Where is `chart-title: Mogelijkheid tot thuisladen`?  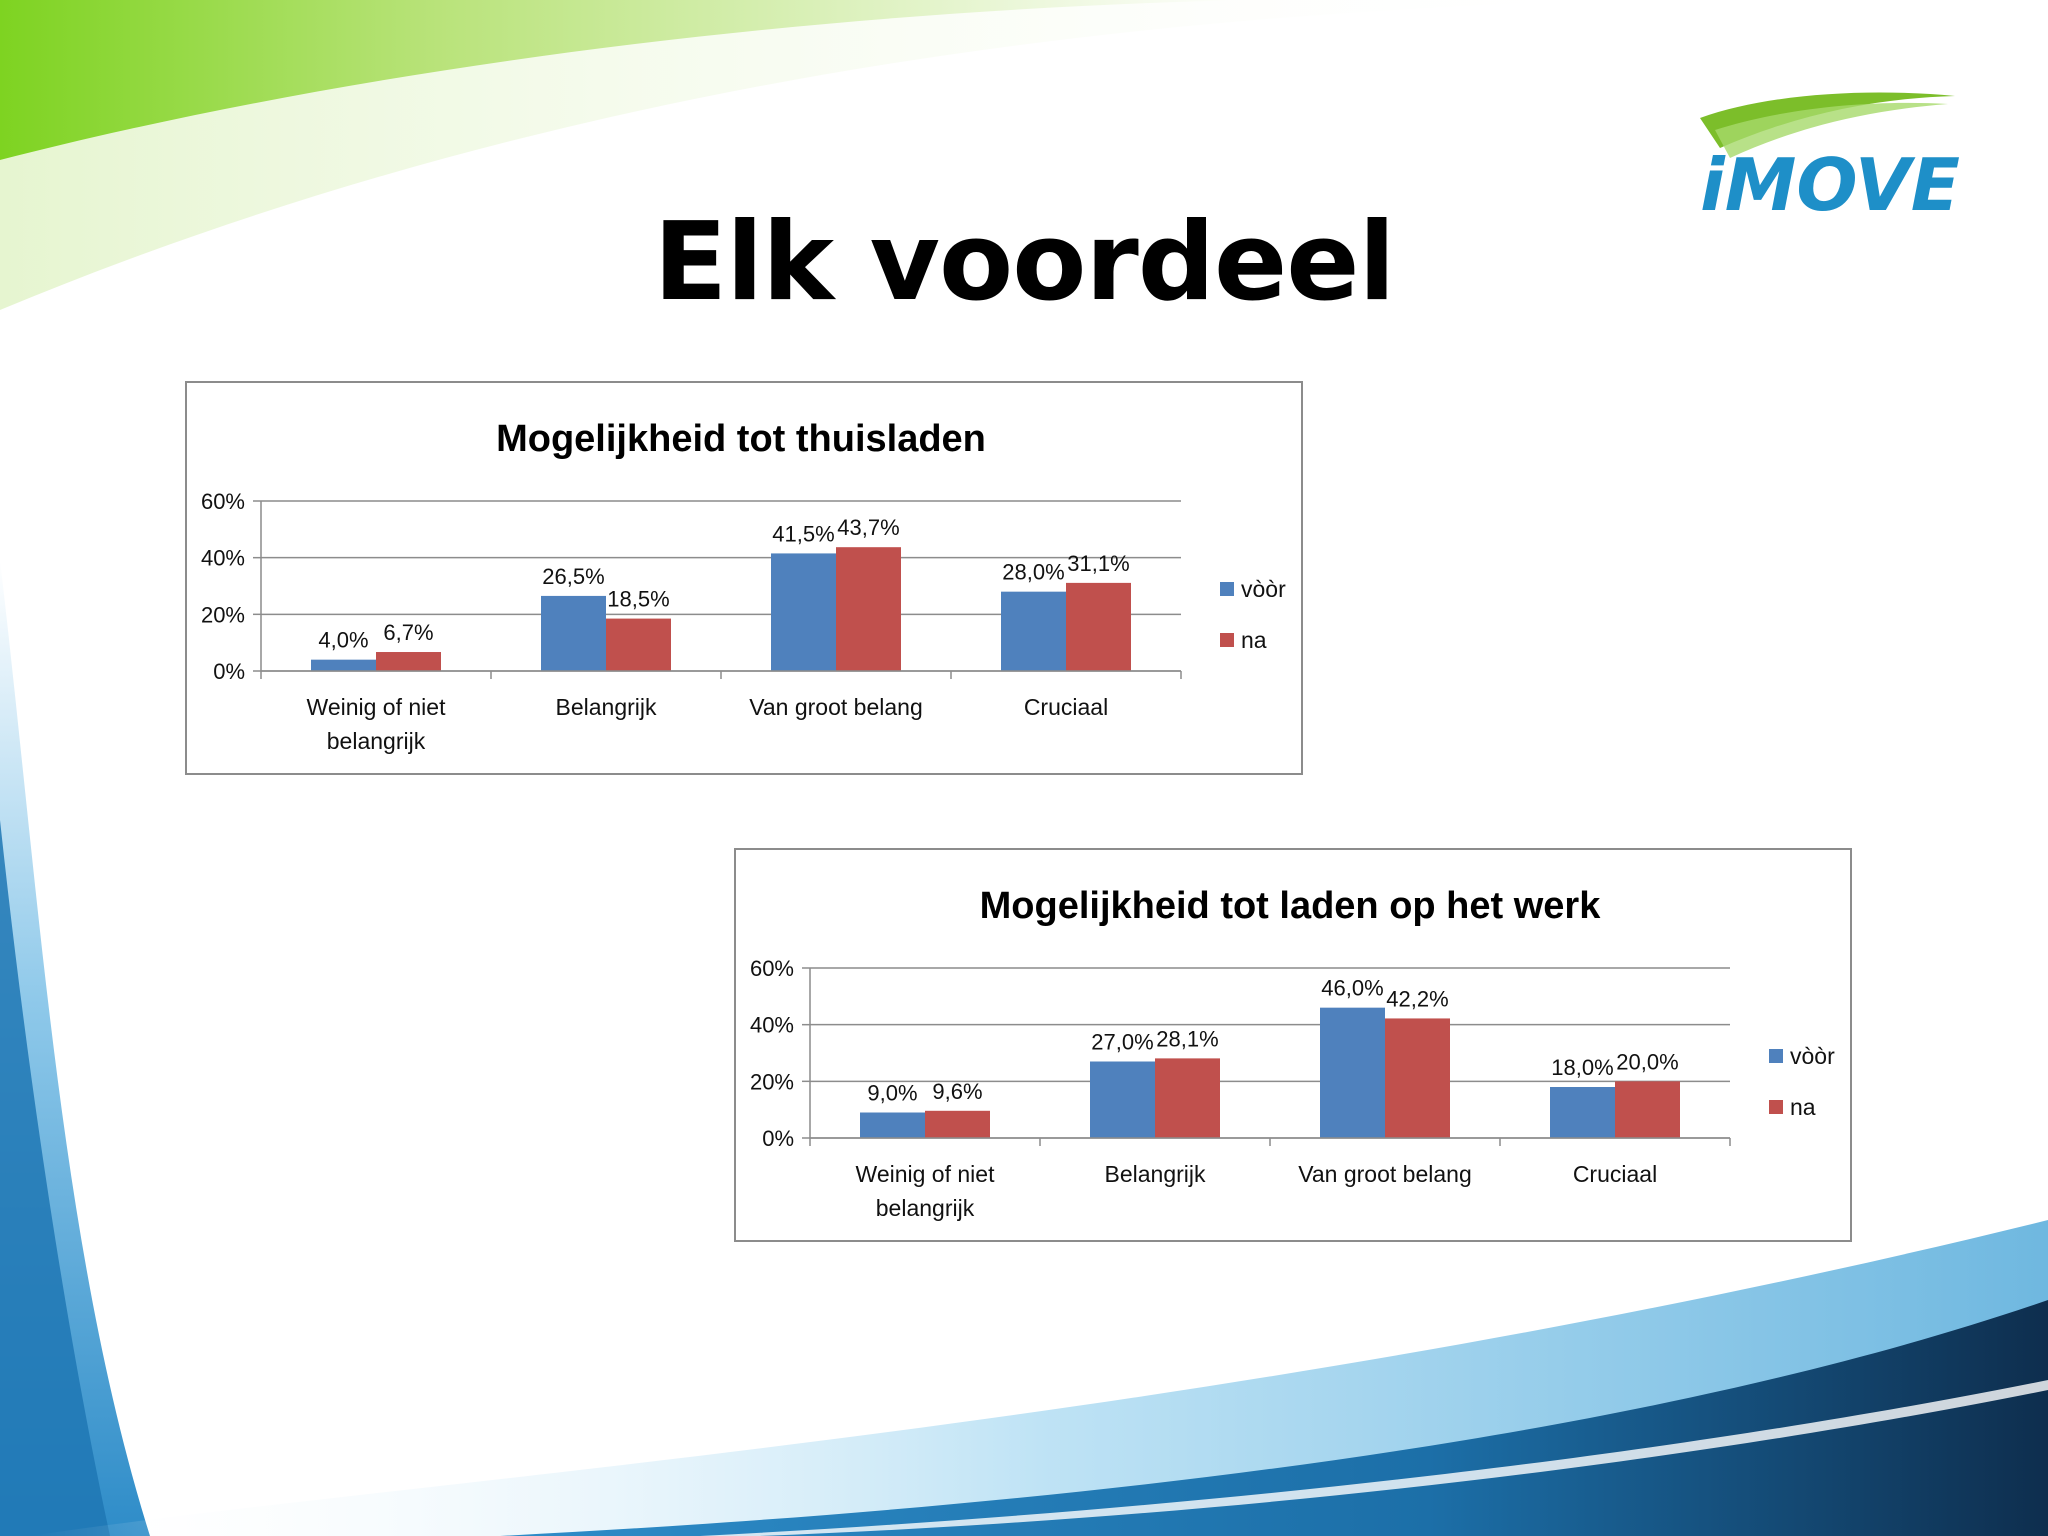
chart-title: Mogelijkheid tot thuisladen is located at coordinates (741, 439).